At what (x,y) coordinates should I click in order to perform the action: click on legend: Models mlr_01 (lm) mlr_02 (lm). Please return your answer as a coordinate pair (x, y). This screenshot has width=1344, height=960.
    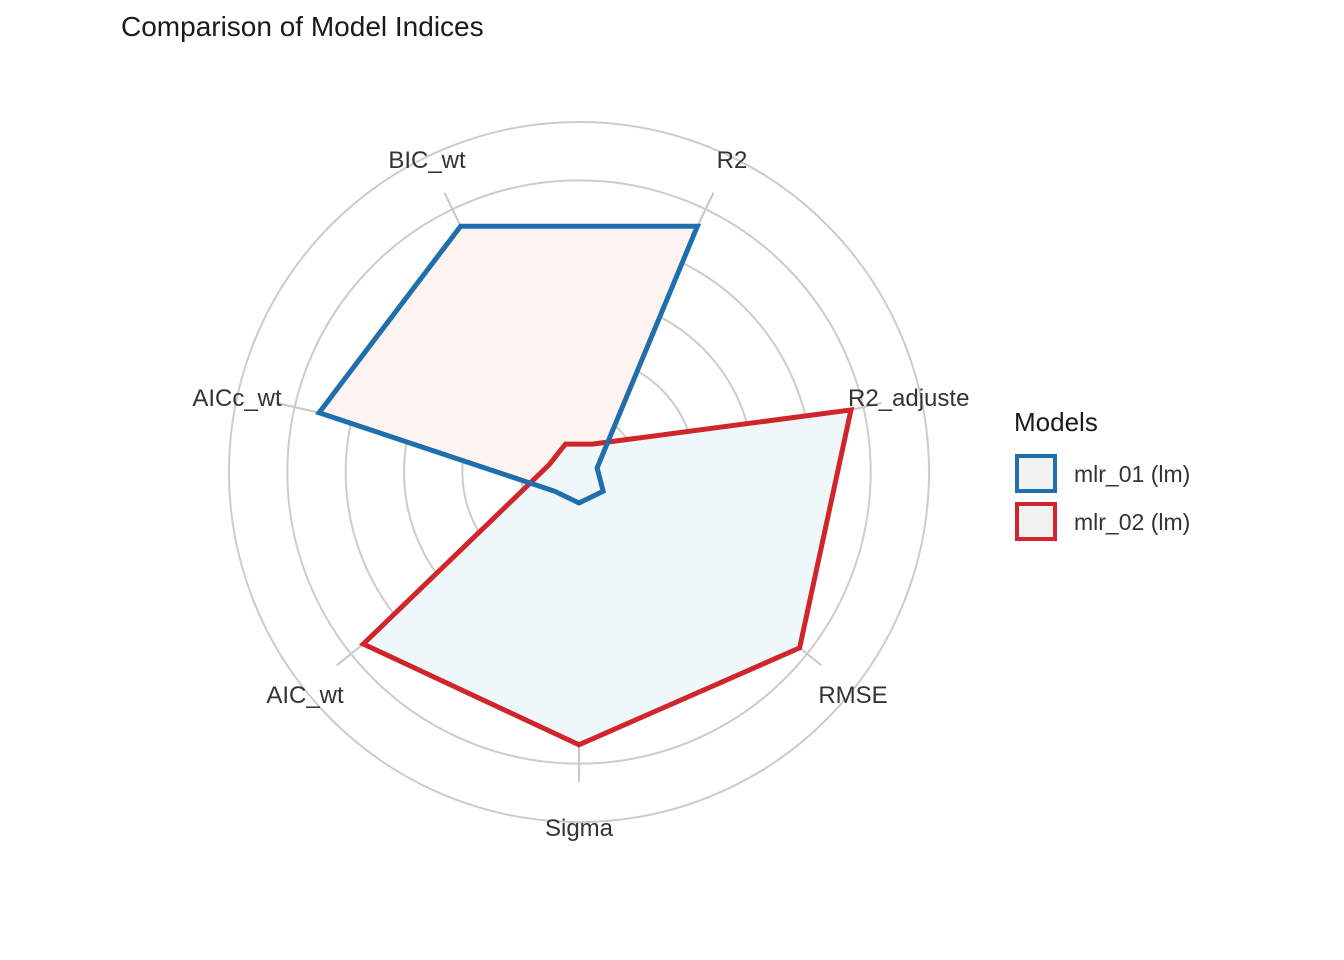
    Looking at the image, I should click on (1102, 474).